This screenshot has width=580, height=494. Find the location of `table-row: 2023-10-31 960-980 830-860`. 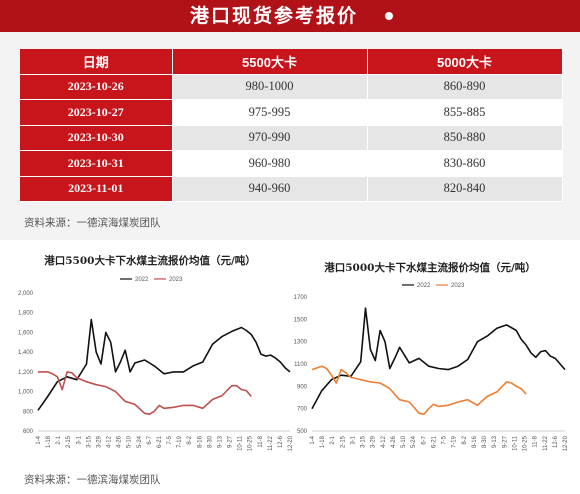

table-row: 2023-10-31 960-980 830-860 is located at coordinates (291, 163).